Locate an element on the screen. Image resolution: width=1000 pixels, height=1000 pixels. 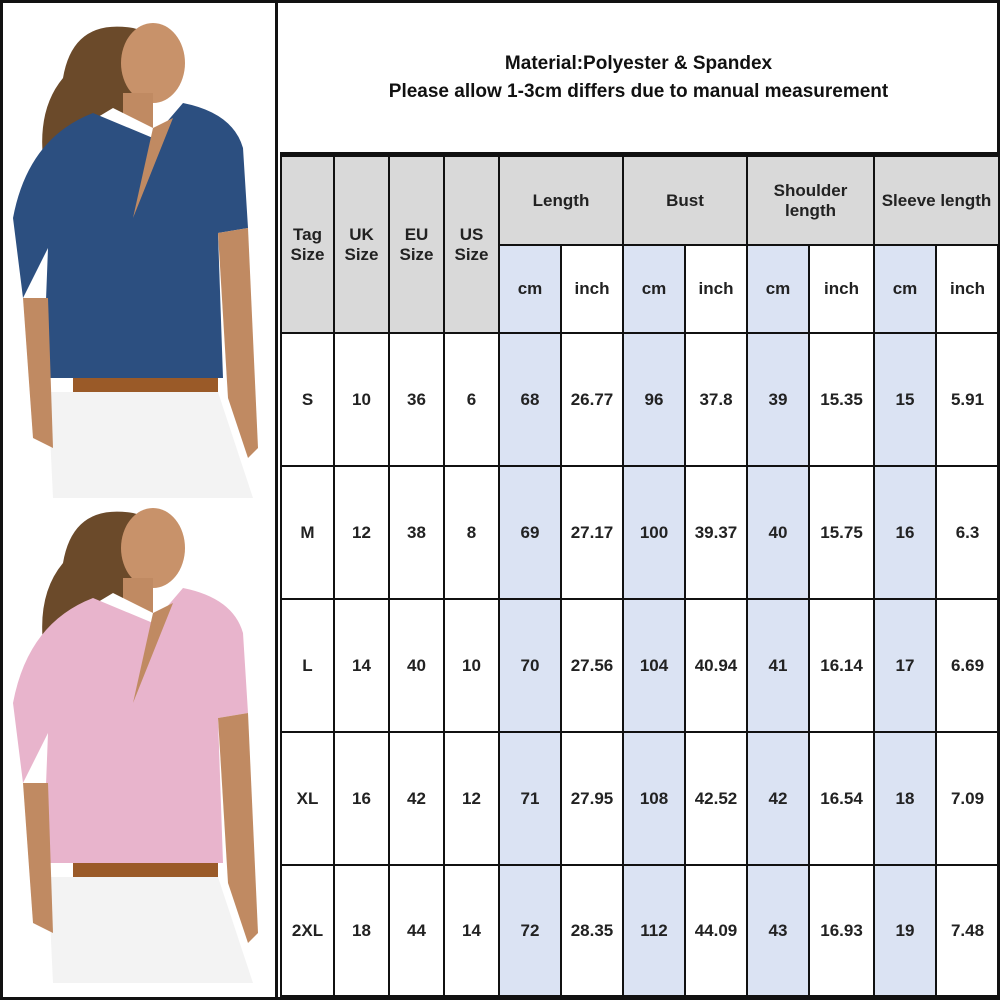
table-cell: 40 is located at coordinates (778, 532).